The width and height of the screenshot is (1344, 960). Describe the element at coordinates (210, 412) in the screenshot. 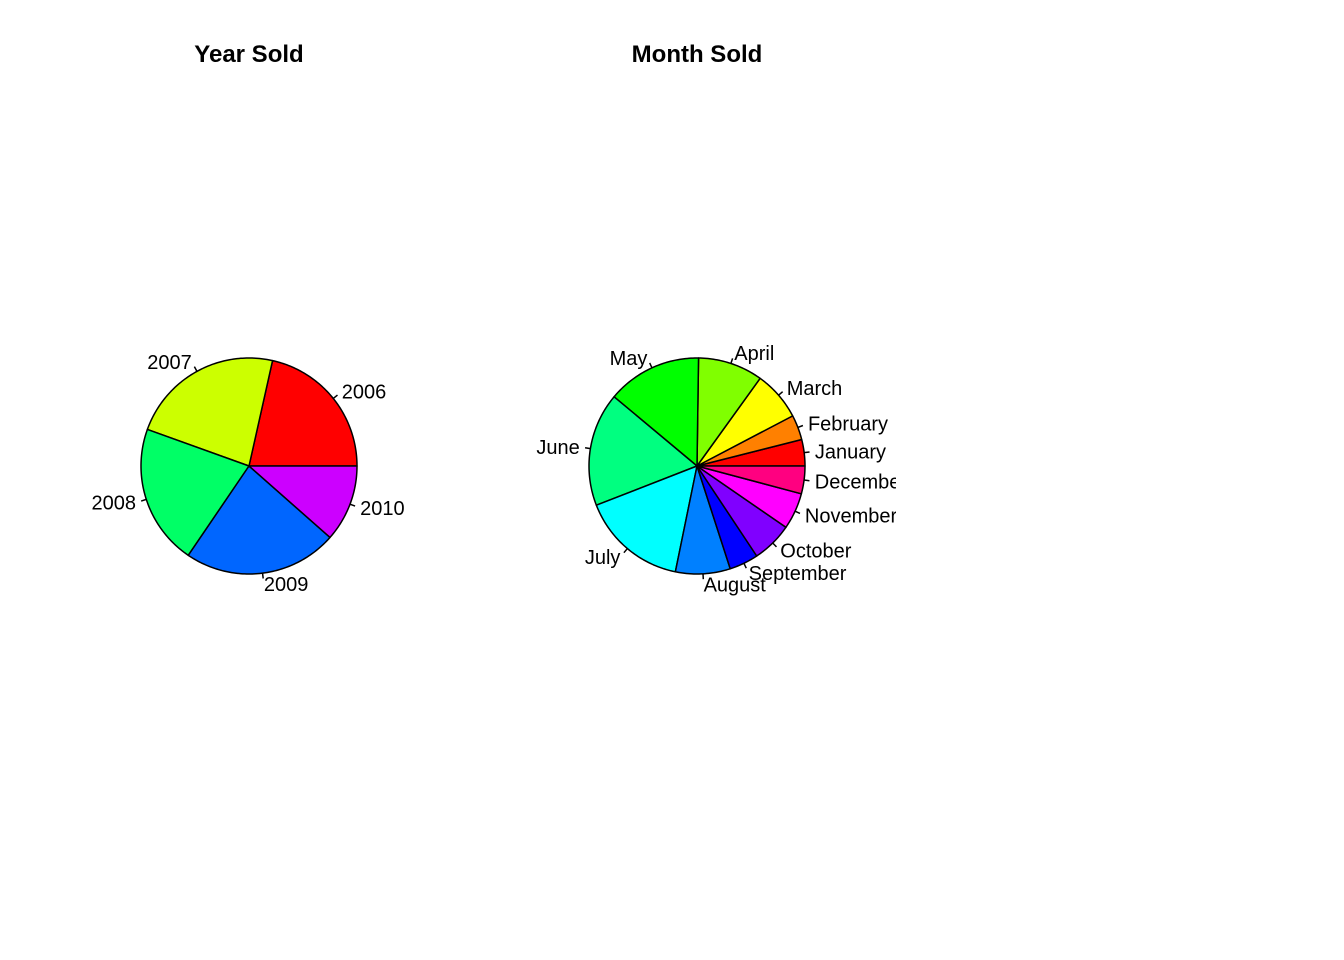

I see `pie-slice-2007` at that location.